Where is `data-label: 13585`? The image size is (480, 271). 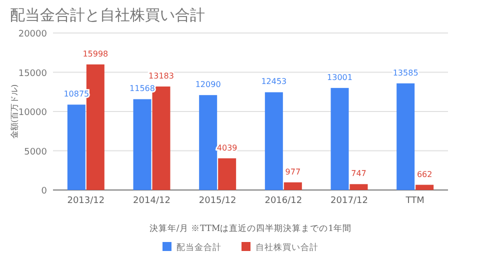 data-label: 13585 is located at coordinates (405, 73).